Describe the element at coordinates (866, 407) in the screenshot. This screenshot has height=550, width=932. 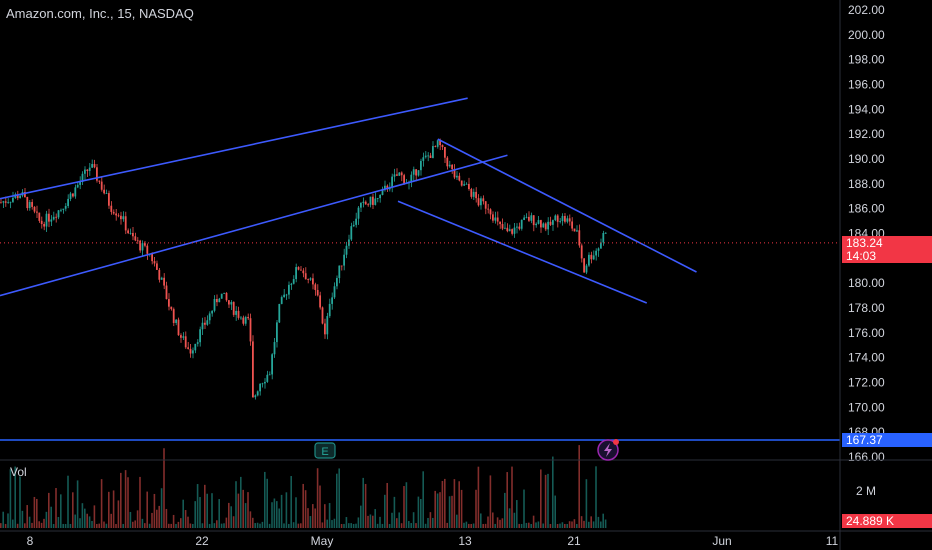
I see `price-tick-label: 170.00` at that location.